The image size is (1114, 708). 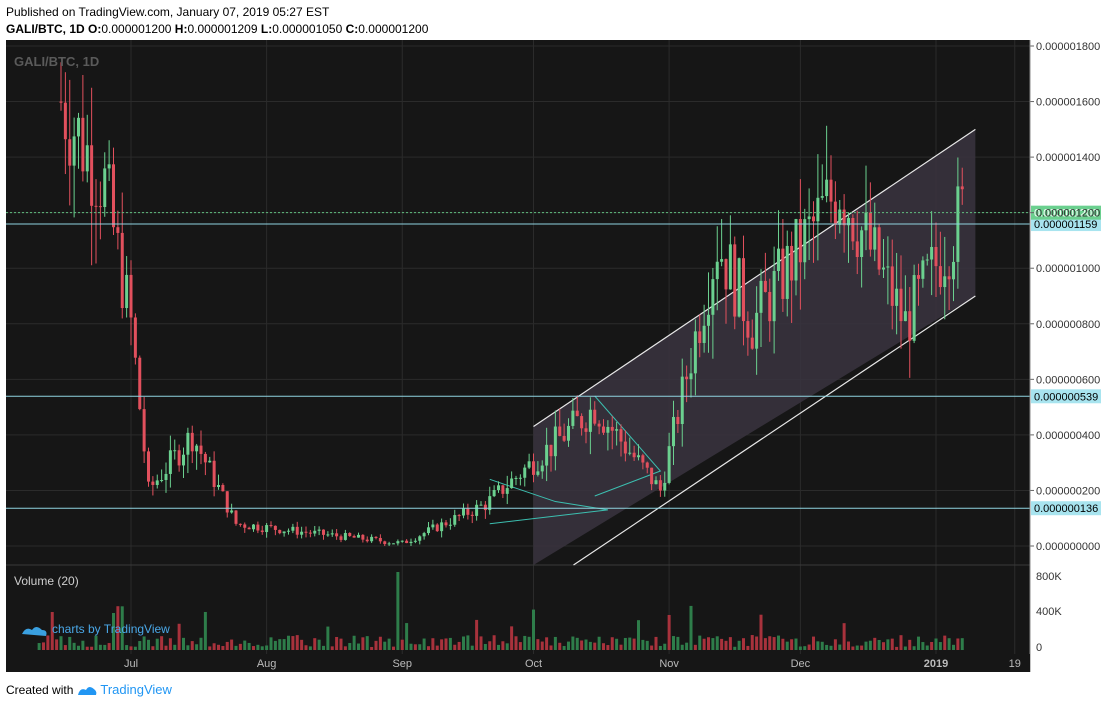 I want to click on time-tick-label: Nov, so click(x=669, y=664).